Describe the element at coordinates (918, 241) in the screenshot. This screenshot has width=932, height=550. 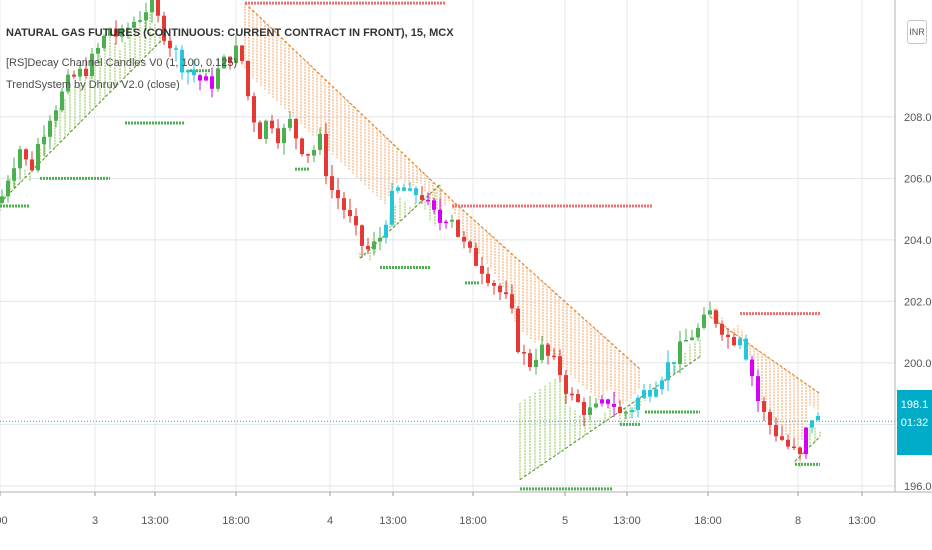
I see `price-tick-label: 204.0` at that location.